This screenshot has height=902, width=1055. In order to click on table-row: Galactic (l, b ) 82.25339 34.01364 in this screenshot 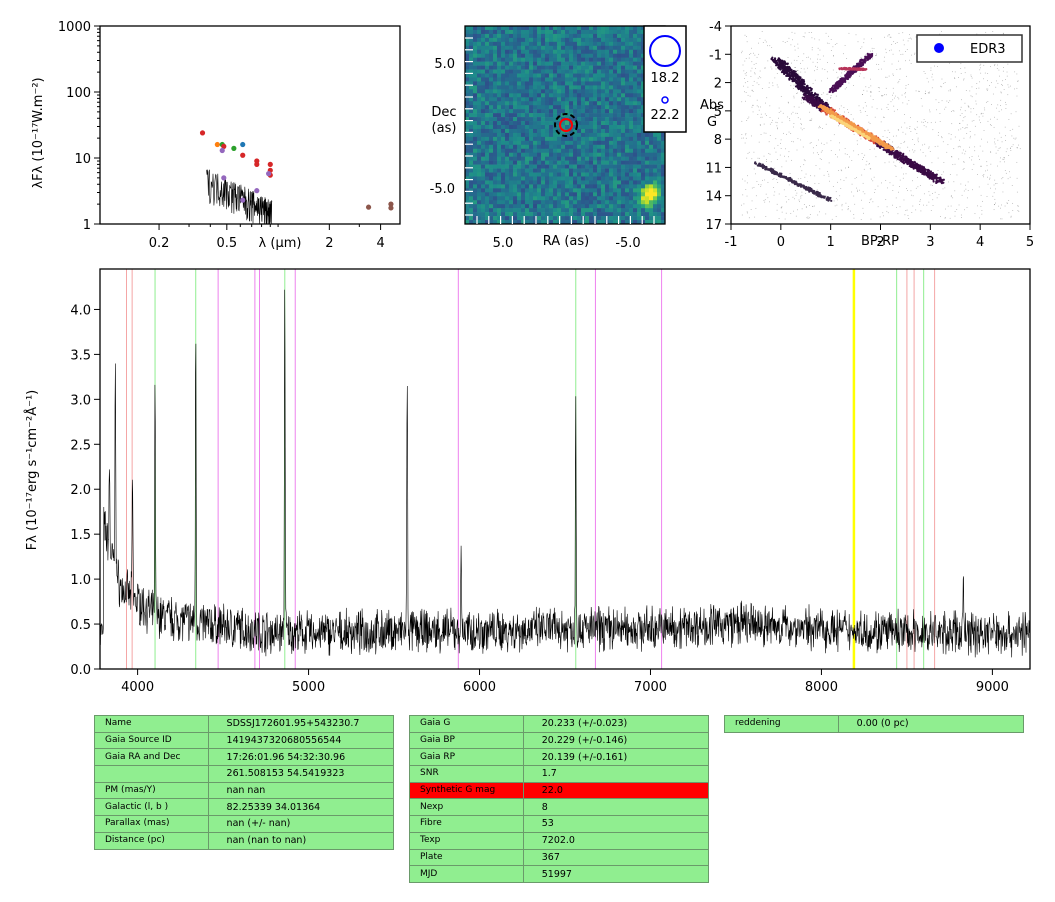, I will do `click(244, 807)`.